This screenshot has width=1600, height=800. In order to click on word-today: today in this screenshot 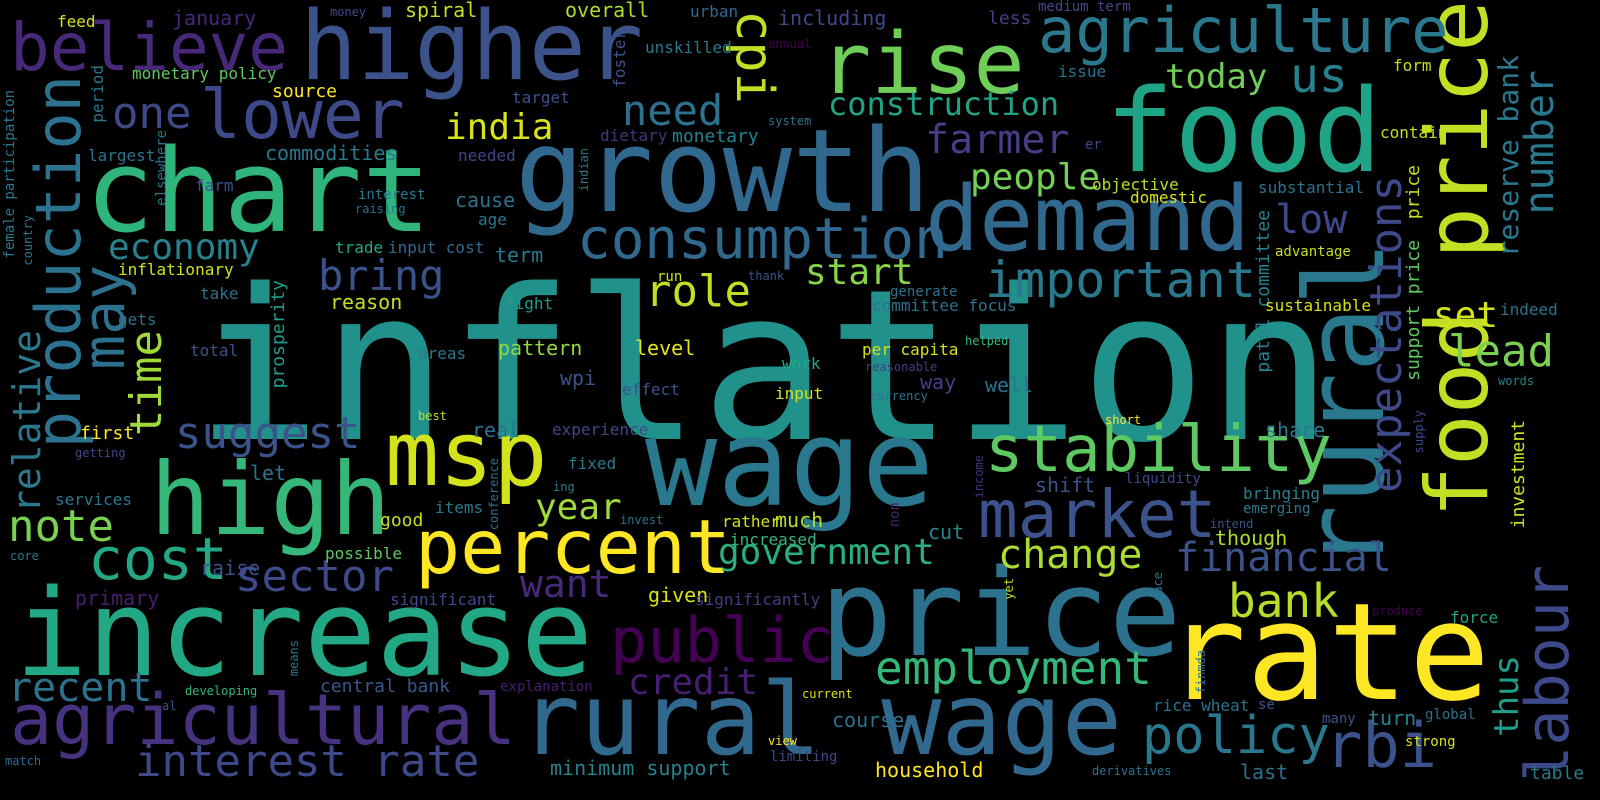, I will do `click(1216, 77)`.